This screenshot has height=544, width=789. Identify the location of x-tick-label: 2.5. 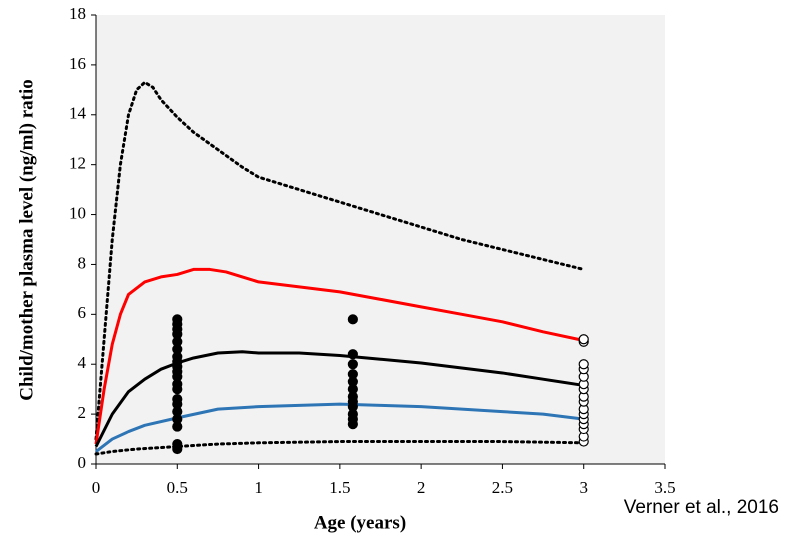
(502, 487).